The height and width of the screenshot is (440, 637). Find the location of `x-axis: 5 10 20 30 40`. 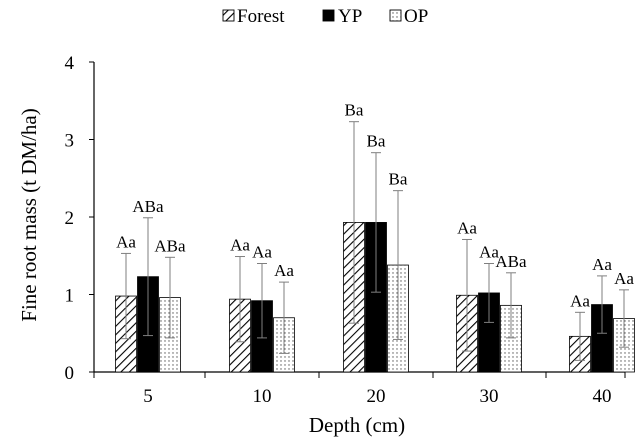

x-axis: 5 10 20 30 40 is located at coordinates (359, 389).